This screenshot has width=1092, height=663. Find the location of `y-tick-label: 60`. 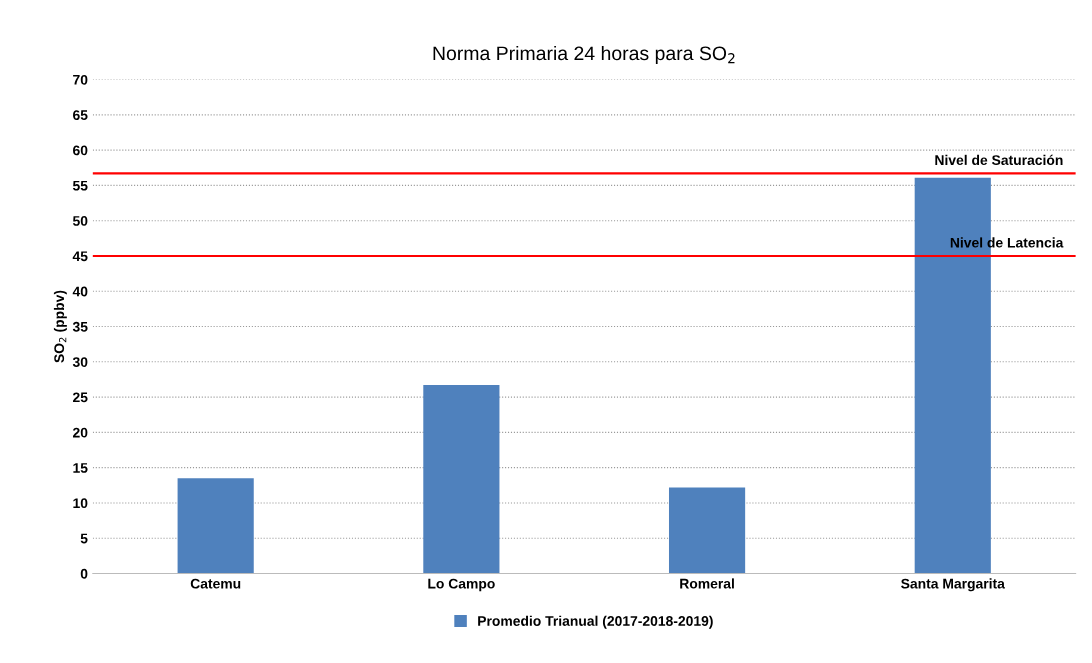

y-tick-label: 60 is located at coordinates (80, 150).